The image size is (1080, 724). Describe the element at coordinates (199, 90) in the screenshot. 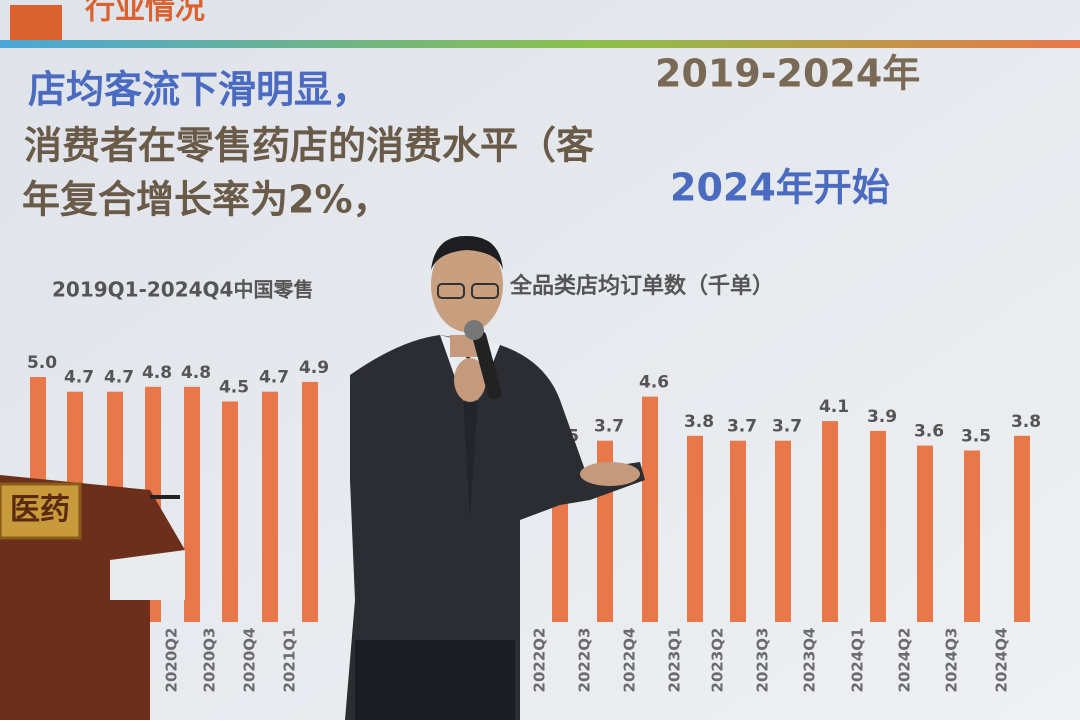

I see `headline-line1a: 店均客流下滑明显，` at that location.